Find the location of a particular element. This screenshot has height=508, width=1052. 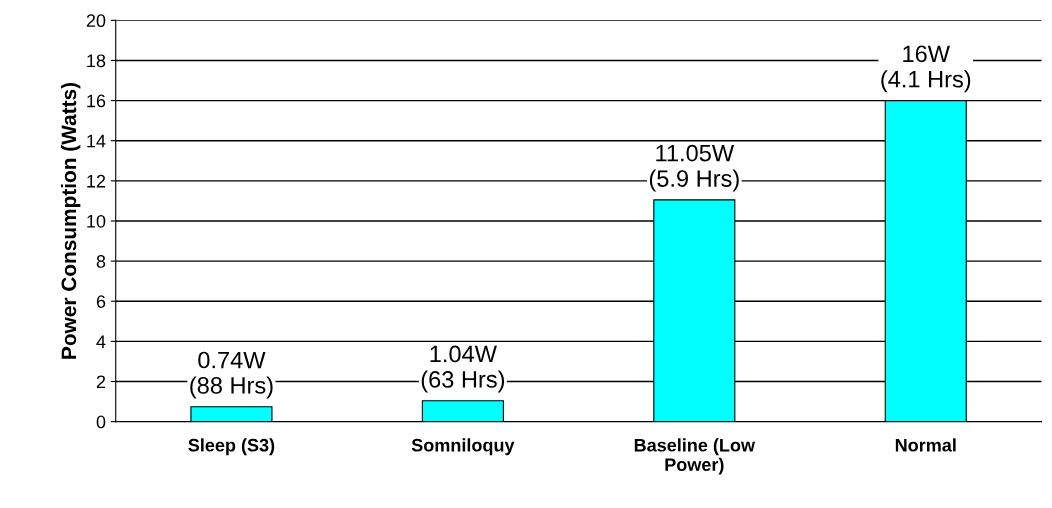

y-tick-label: 14 is located at coordinates (96, 141).